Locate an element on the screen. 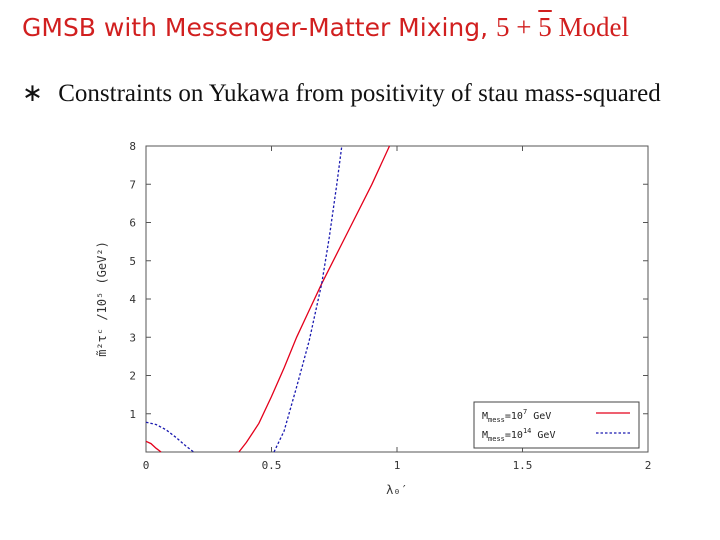 Image resolution: width=720 pixels, height=540 pixels. slide-title-math: 5 + 5 Model is located at coordinates (562, 27).